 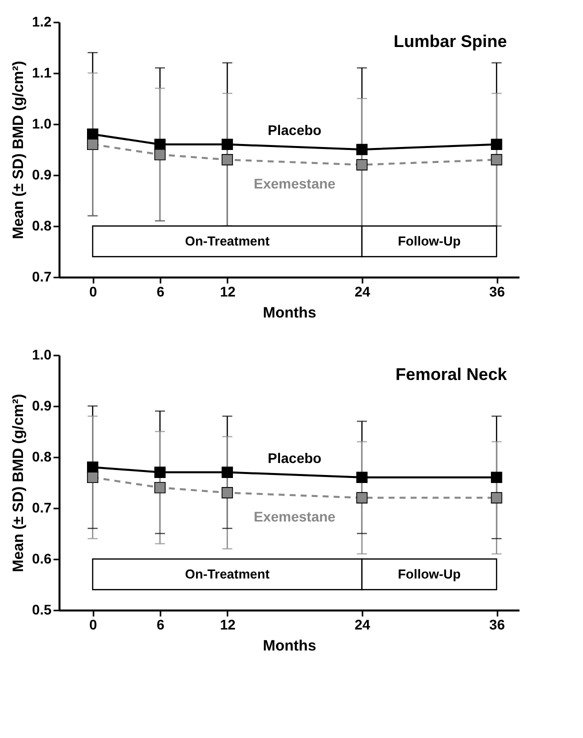 I want to click on y-tick-label: 1.1, so click(x=42, y=72).